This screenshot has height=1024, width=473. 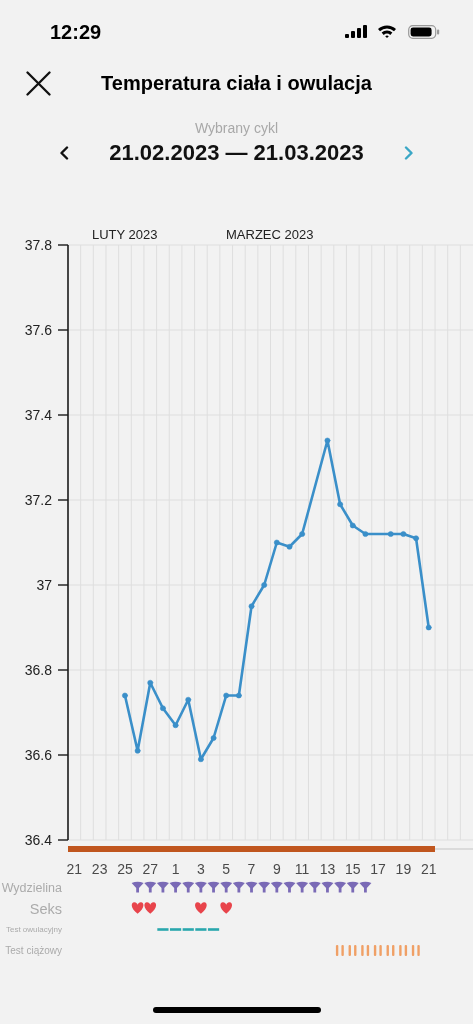 What do you see at coordinates (38, 754) in the screenshot?
I see `y-tick-label: 36.6` at bounding box center [38, 754].